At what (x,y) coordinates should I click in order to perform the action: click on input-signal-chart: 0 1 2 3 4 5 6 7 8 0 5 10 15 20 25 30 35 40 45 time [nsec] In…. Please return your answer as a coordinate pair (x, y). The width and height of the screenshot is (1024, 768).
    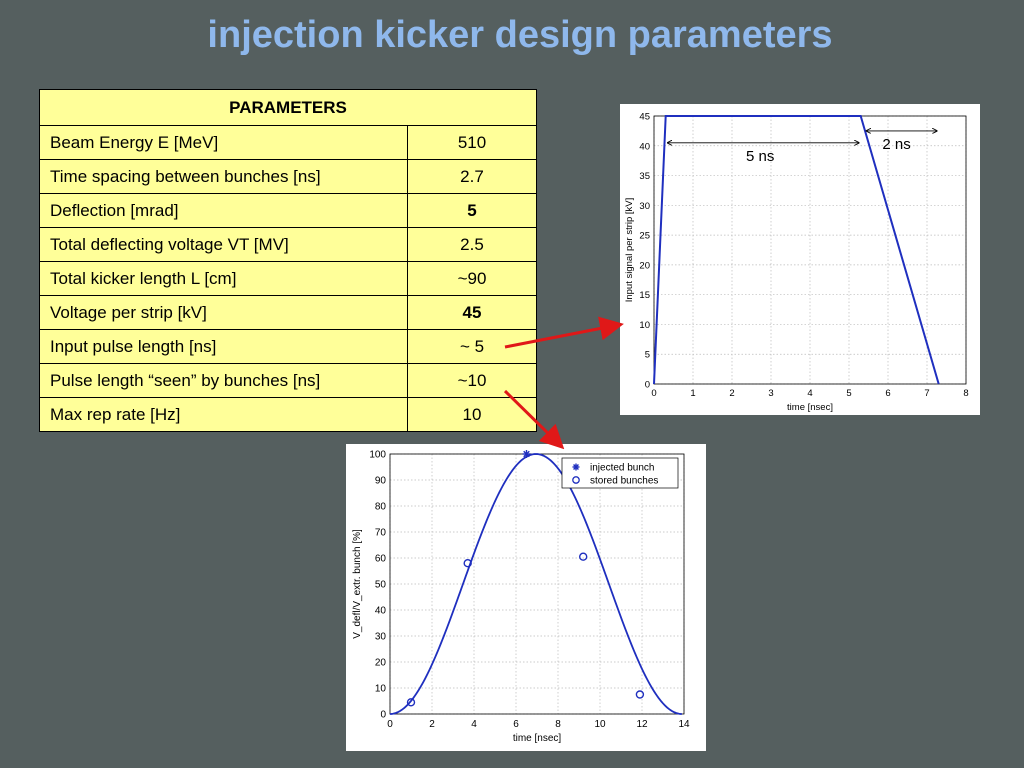
    Looking at the image, I should click on (800, 259).